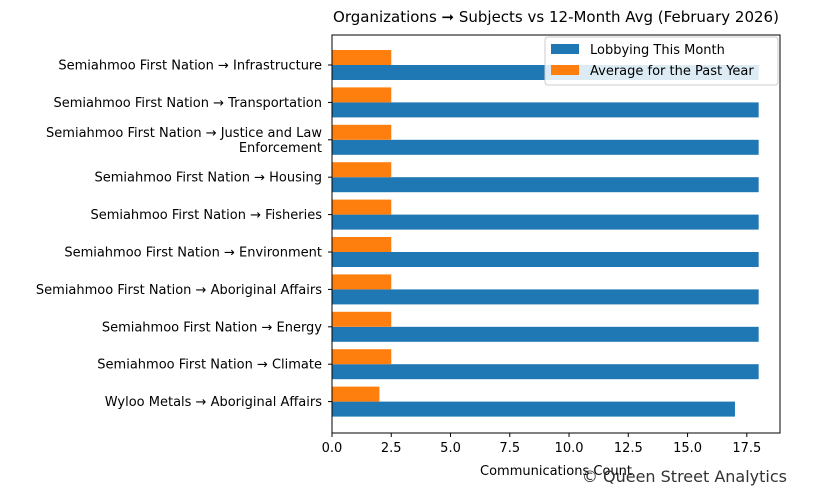  What do you see at coordinates (193, 253) in the screenshot?
I see `y-tick-label-5: Semiahmoo First Nation → Environment` at bounding box center [193, 253].